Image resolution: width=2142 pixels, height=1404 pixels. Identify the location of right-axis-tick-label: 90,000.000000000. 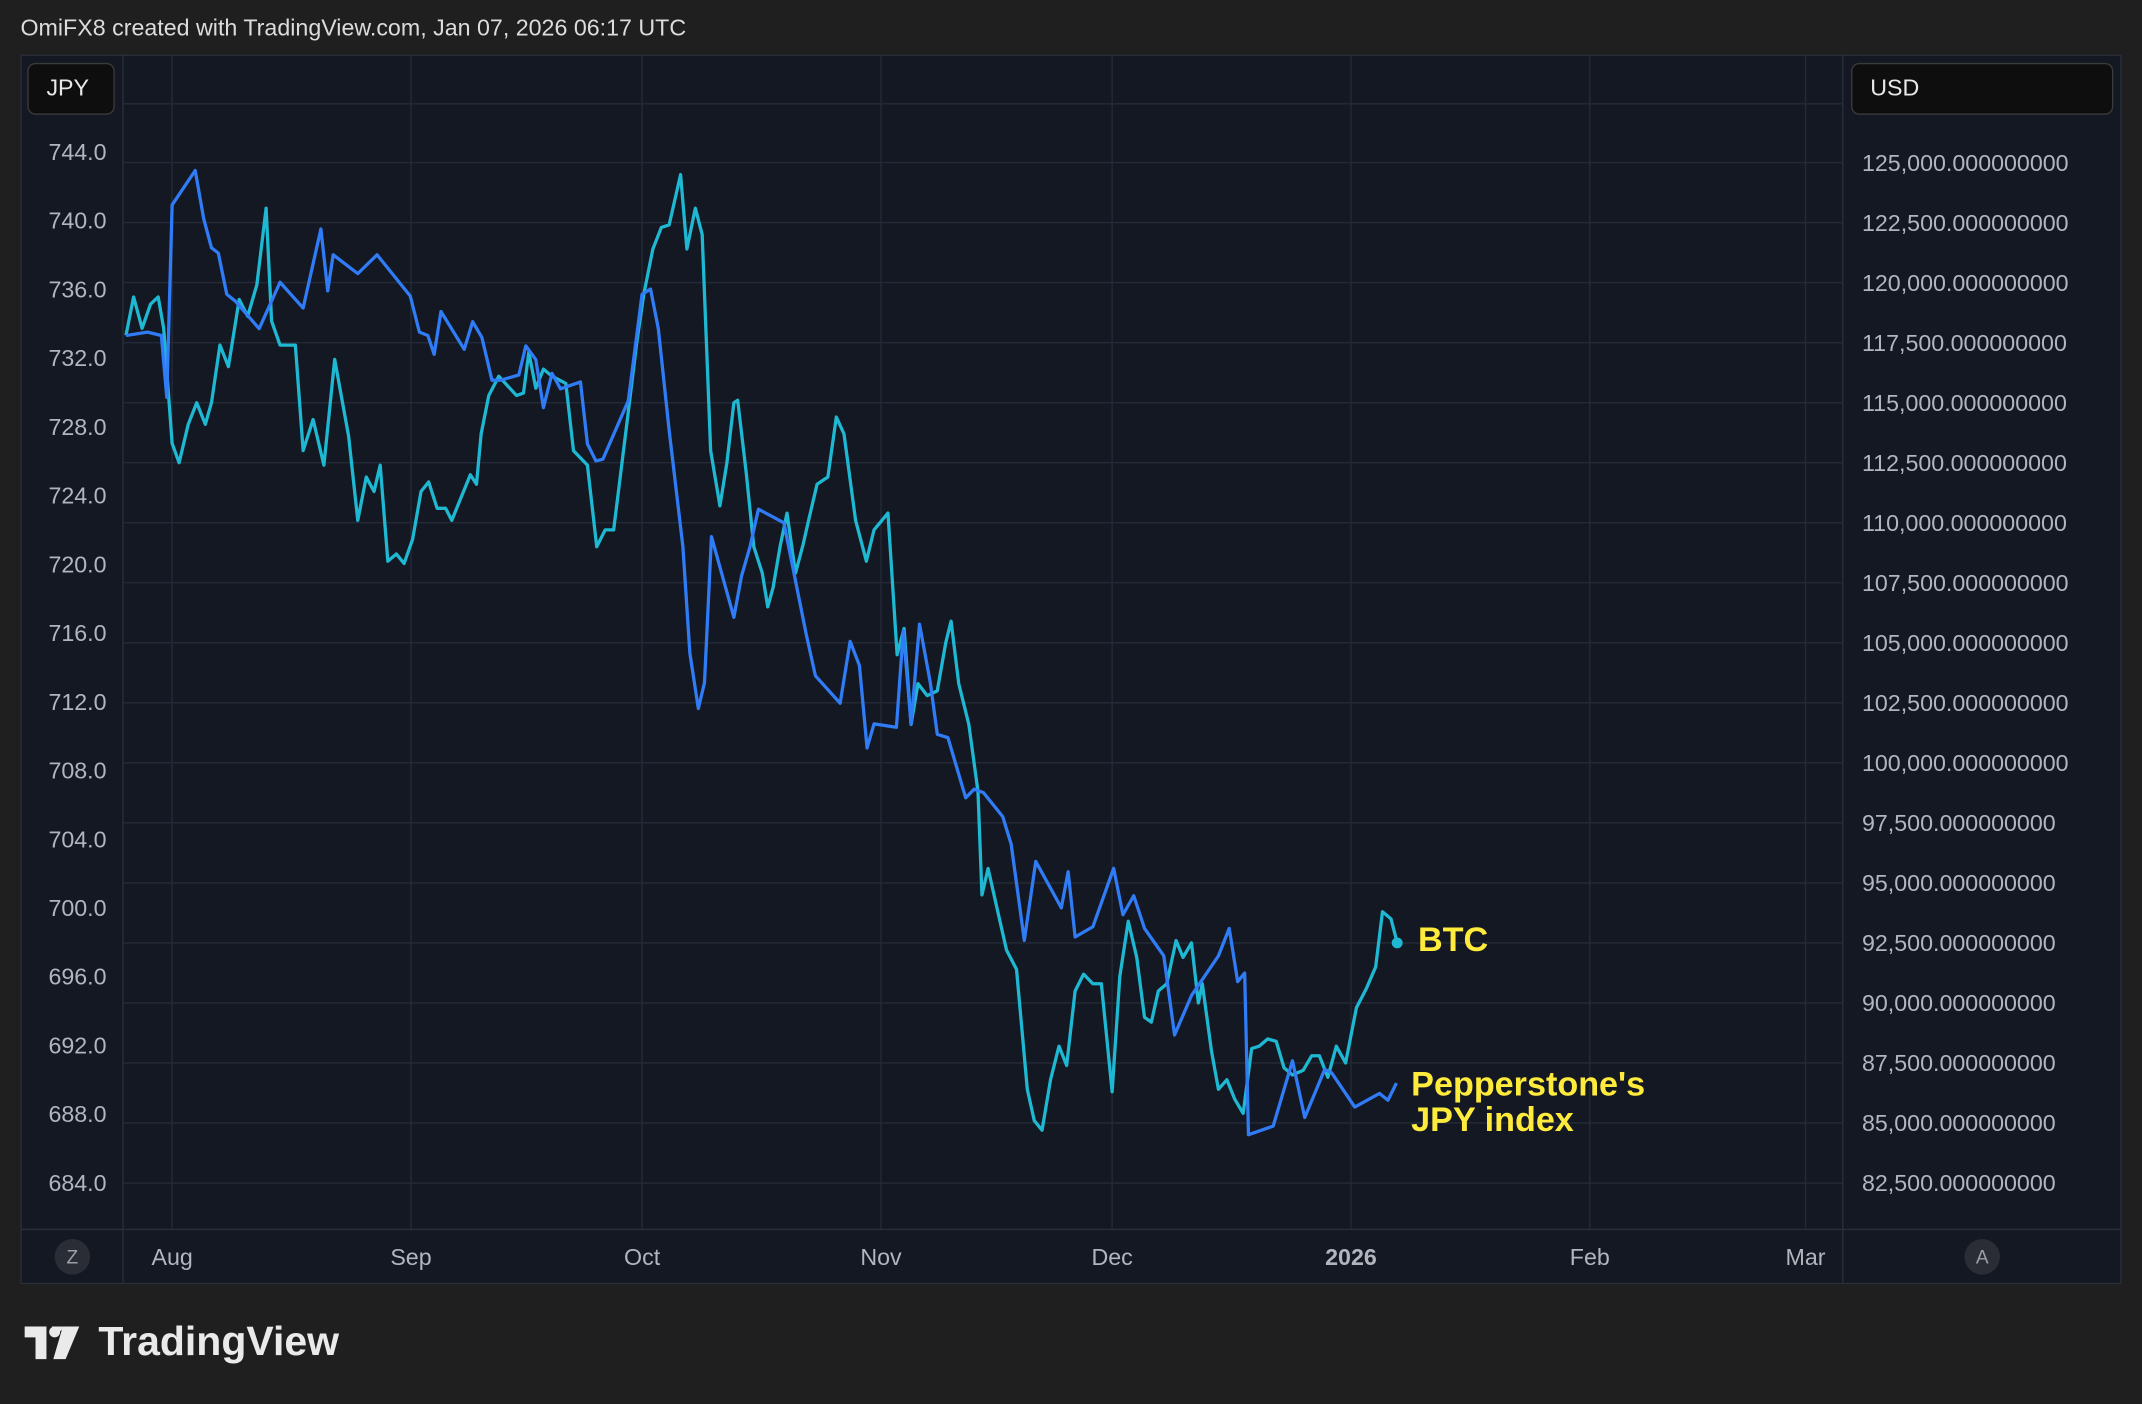
(1959, 1003).